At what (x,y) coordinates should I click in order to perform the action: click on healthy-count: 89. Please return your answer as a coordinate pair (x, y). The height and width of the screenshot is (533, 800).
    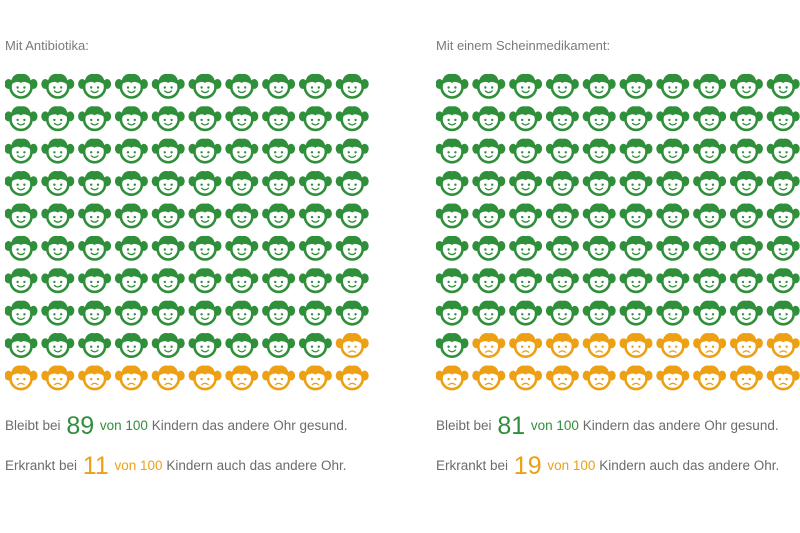
    Looking at the image, I should click on (80, 426).